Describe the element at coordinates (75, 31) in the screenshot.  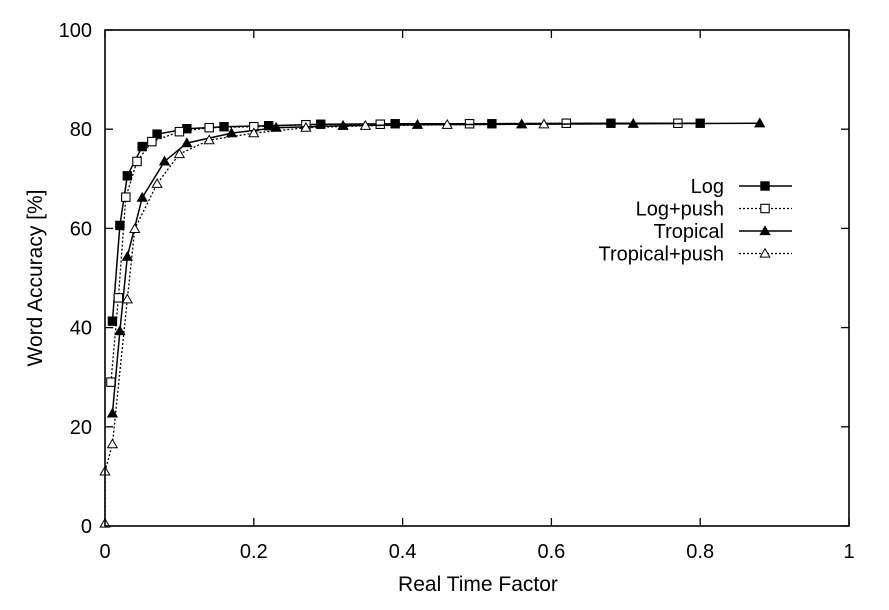
I see `y-tick-label: 100` at that location.